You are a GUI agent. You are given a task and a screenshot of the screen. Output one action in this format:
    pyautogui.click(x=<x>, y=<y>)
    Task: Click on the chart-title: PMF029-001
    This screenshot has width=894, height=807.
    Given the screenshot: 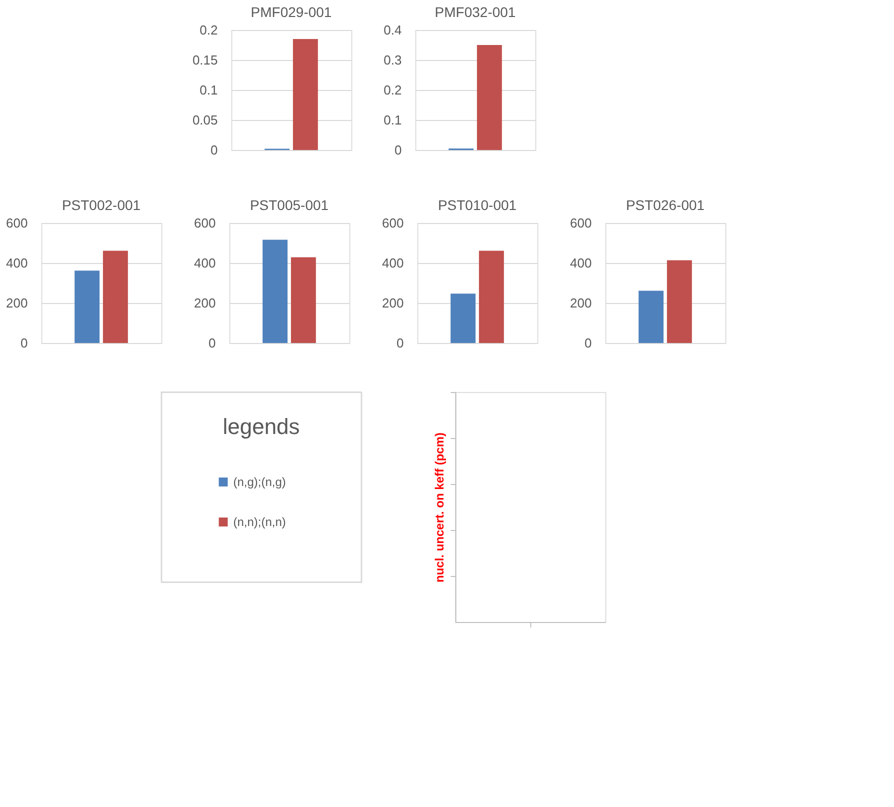 What is the action you would take?
    pyautogui.click(x=291, y=12)
    